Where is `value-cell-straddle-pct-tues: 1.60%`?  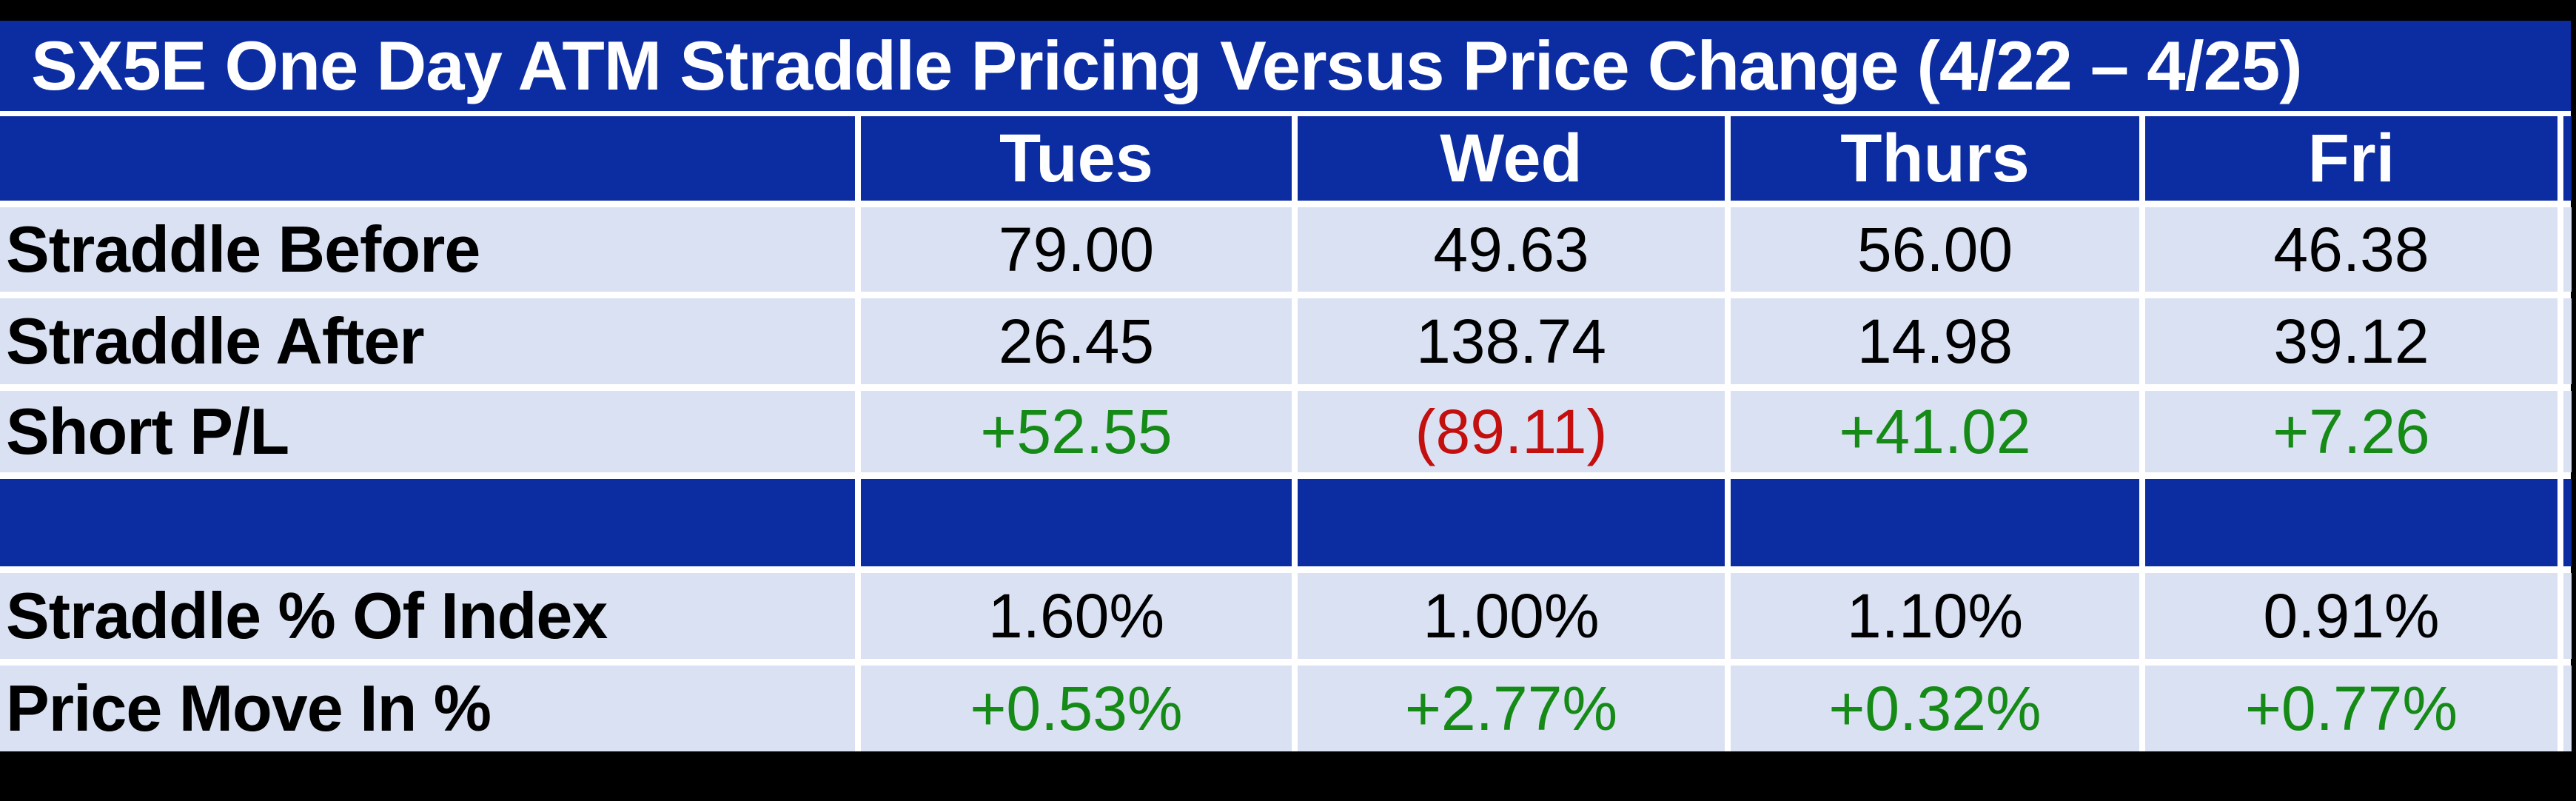 value-cell-straddle-pct-tues: 1.60% is located at coordinates (1076, 616).